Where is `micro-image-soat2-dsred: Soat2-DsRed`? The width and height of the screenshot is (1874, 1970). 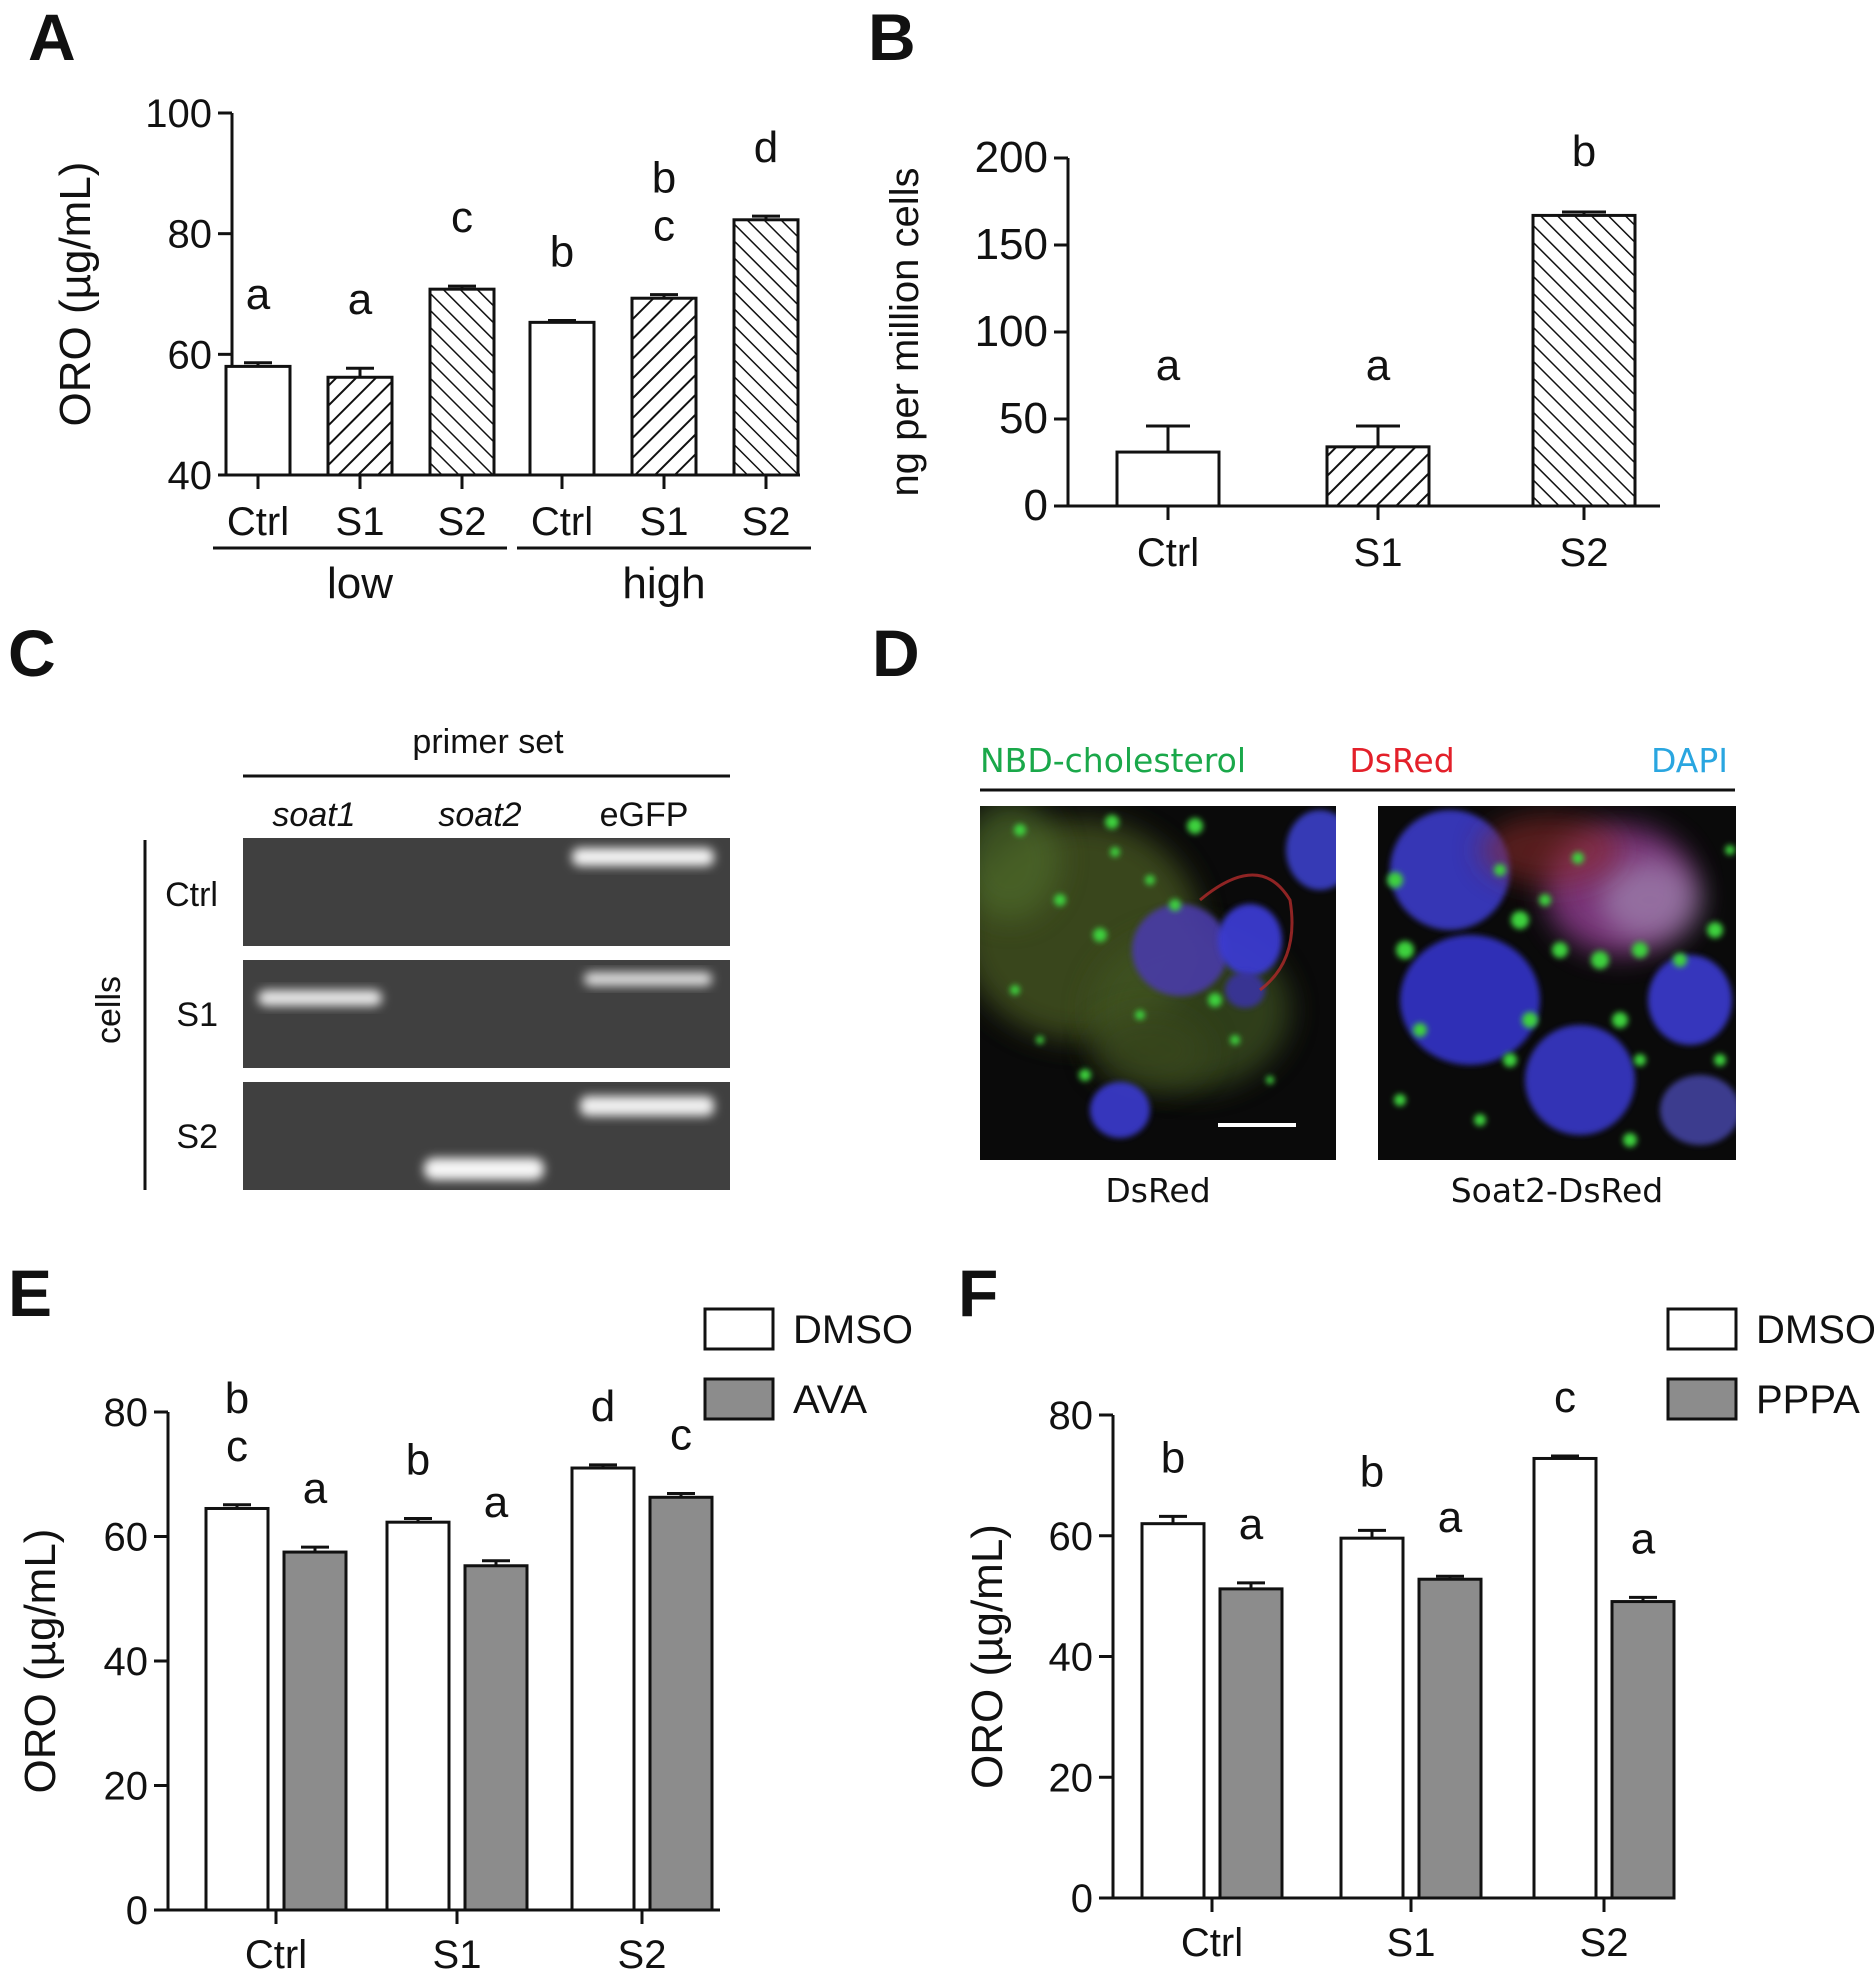 micro-image-soat2-dsred: Soat2-DsRed is located at coordinates (1557, 1008).